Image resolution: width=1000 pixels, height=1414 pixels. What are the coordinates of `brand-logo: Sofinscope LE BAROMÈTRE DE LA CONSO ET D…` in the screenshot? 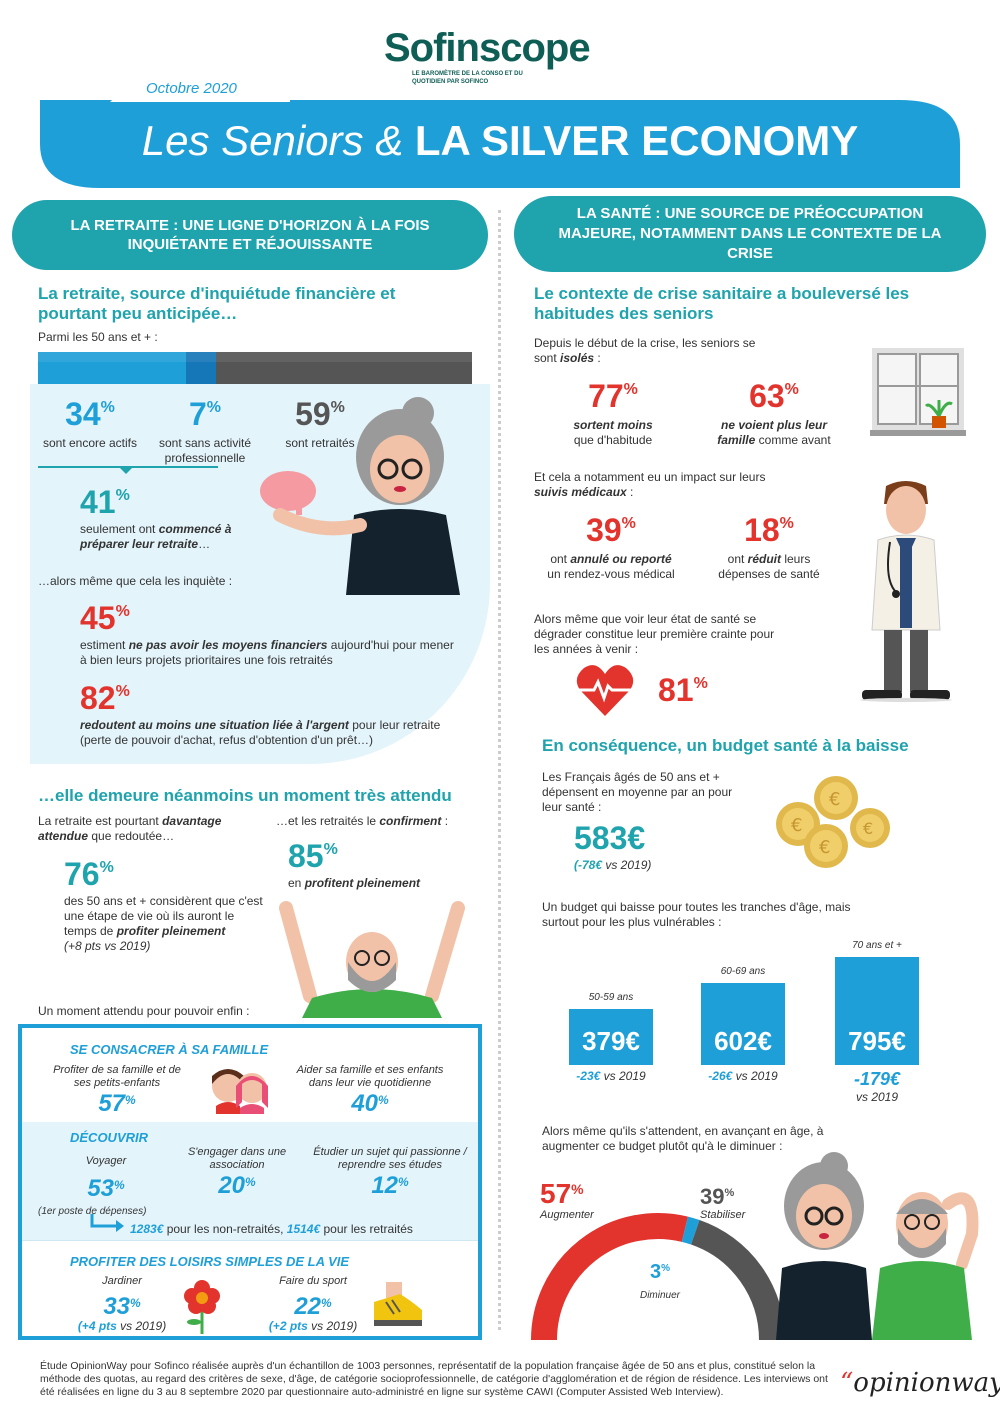 It's located at (504, 56).